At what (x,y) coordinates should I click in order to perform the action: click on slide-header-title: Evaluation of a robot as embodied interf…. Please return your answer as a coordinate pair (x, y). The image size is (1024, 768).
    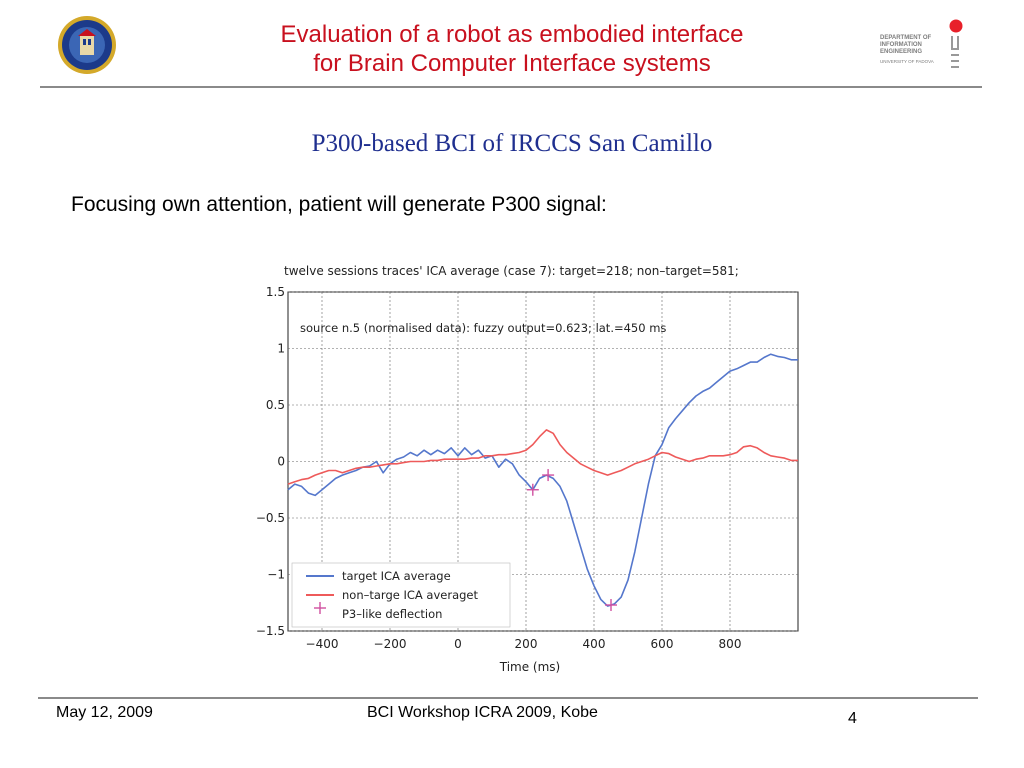
    Looking at the image, I should click on (512, 49).